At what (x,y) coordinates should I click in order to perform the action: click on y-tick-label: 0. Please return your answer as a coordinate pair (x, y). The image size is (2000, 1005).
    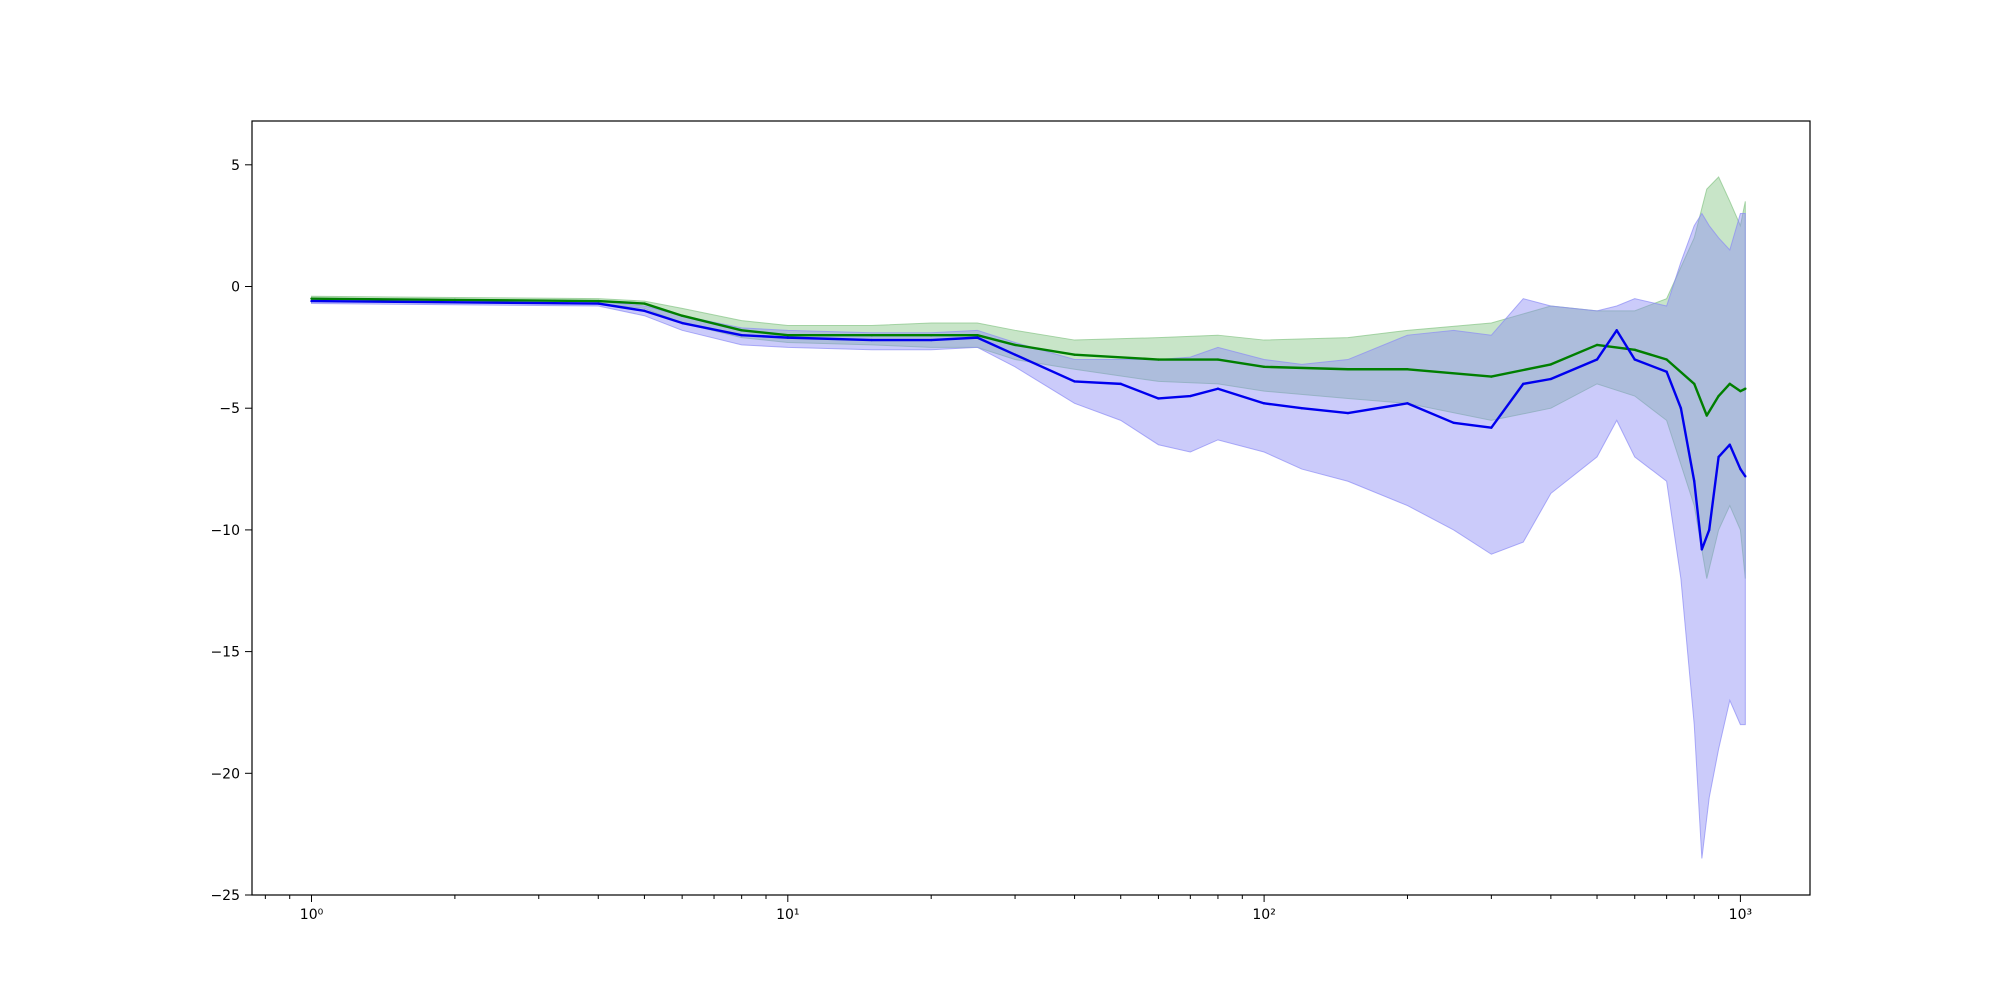
    Looking at the image, I should click on (235, 288).